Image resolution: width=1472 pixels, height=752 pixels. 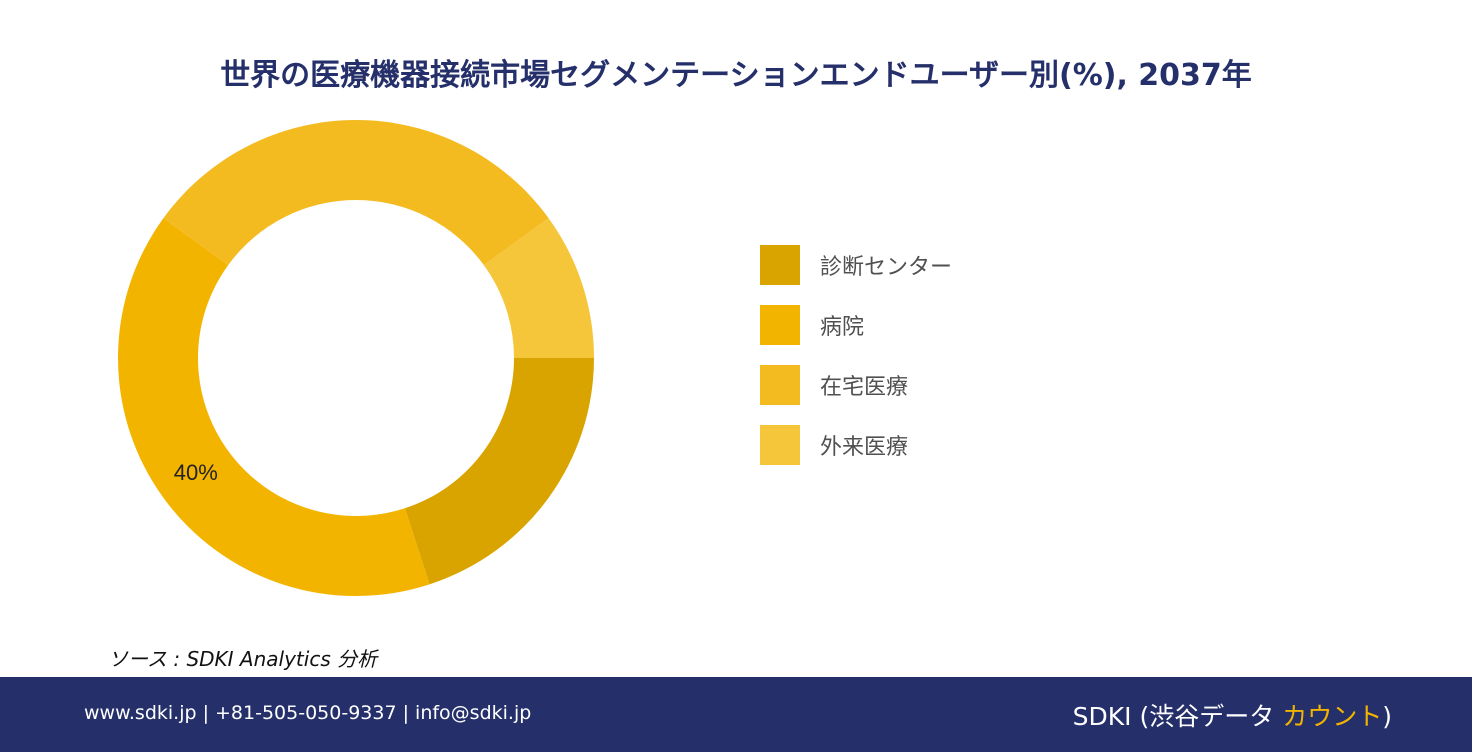 I want to click on brand-end-text: ), so click(x=1387, y=716).